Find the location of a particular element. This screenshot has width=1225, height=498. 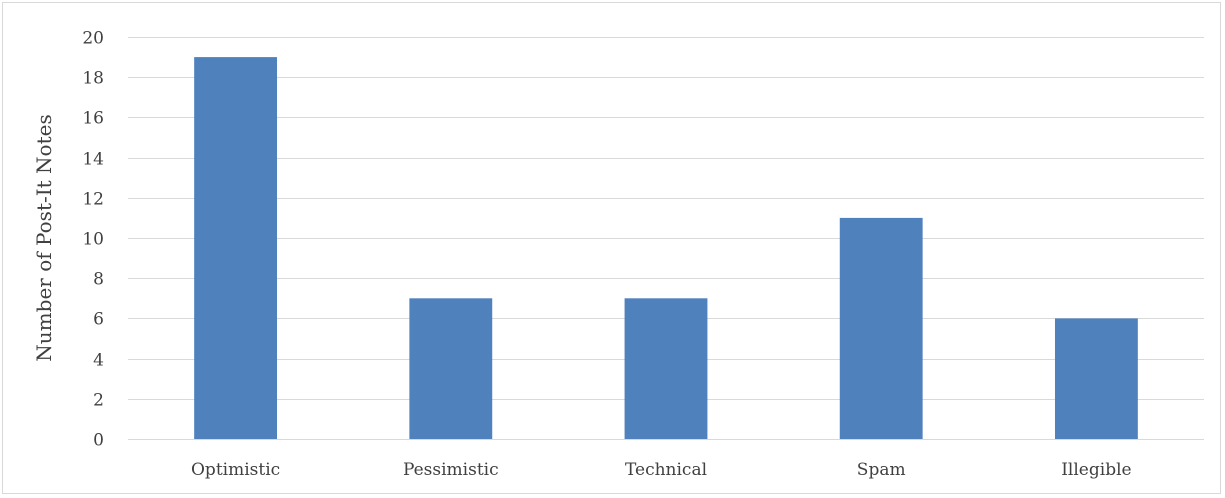

y-tick-labels: 0 2 4 6 8 10 12 14 16 18 20 is located at coordinates (93, 240).